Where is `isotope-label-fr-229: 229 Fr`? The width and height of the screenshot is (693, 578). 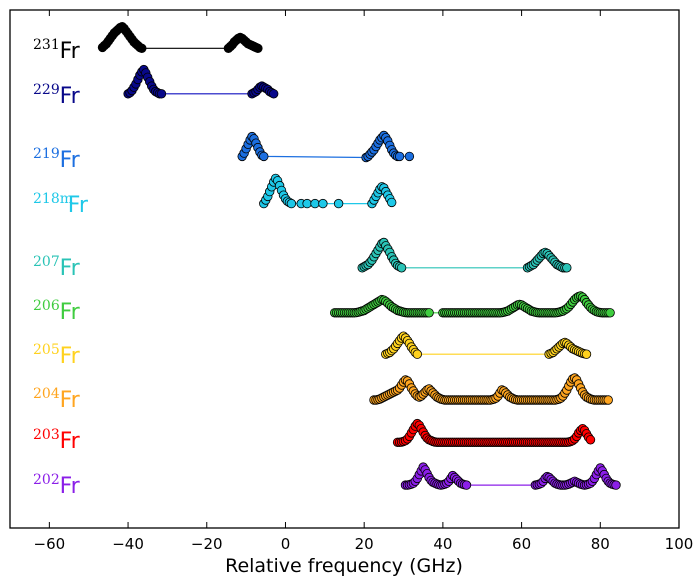
isotope-label-fr-229: 229 Fr is located at coordinates (57, 95).